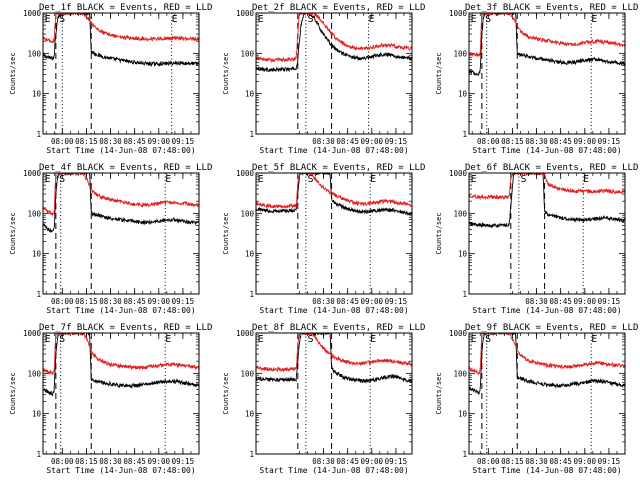  Describe the element at coordinates (338, 328) in the screenshot. I see `panel-title: Det_8f BLACK = Events, RED = LLD` at that location.